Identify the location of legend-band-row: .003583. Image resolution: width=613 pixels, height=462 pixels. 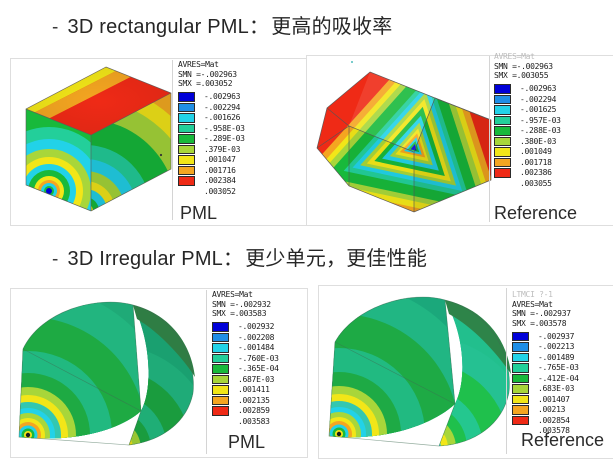
(245, 421).